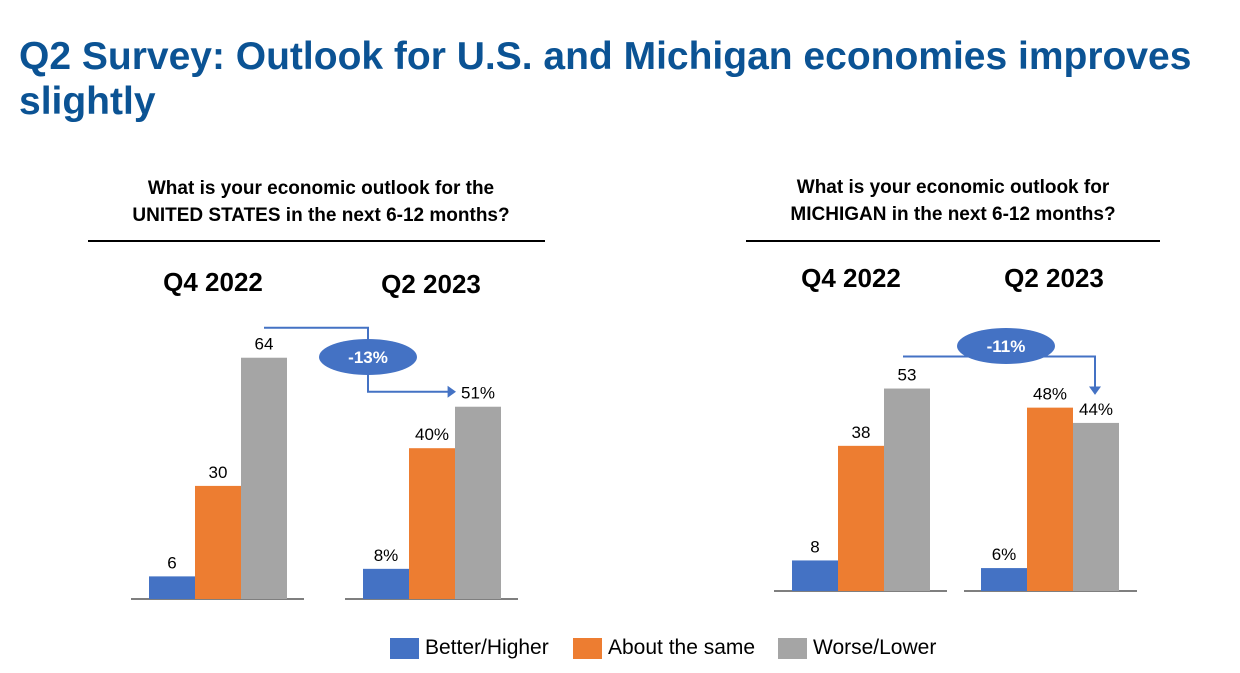 Image resolution: width=1240 pixels, height=673 pixels. I want to click on legend-item-same: About the same, so click(664, 648).